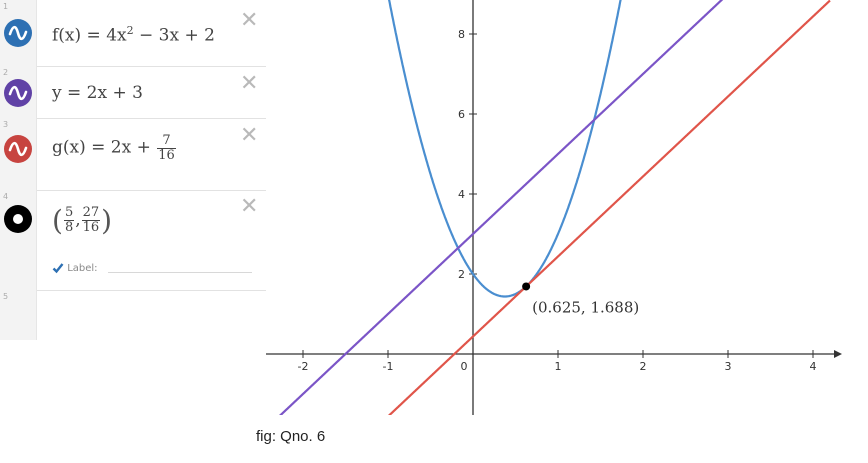 The height and width of the screenshot is (463, 868). I want to click on expression-index: 5, so click(6, 296).